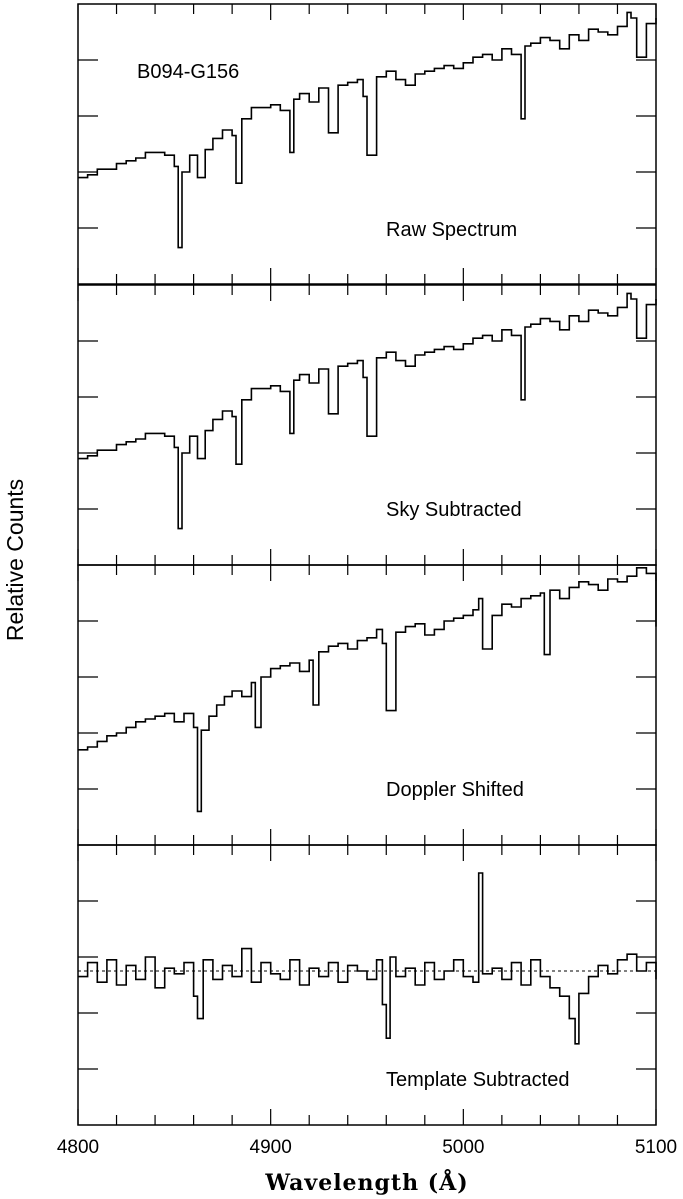 The image size is (683, 1199). What do you see at coordinates (367, 958) in the screenshot?
I see `spectrum-line` at bounding box center [367, 958].